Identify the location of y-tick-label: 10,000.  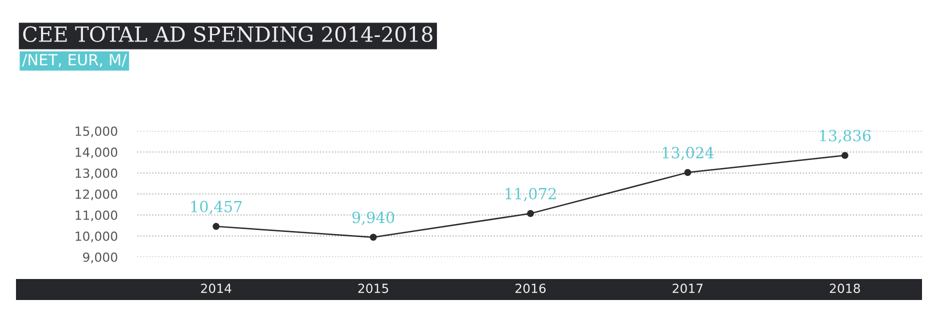
(97, 236).